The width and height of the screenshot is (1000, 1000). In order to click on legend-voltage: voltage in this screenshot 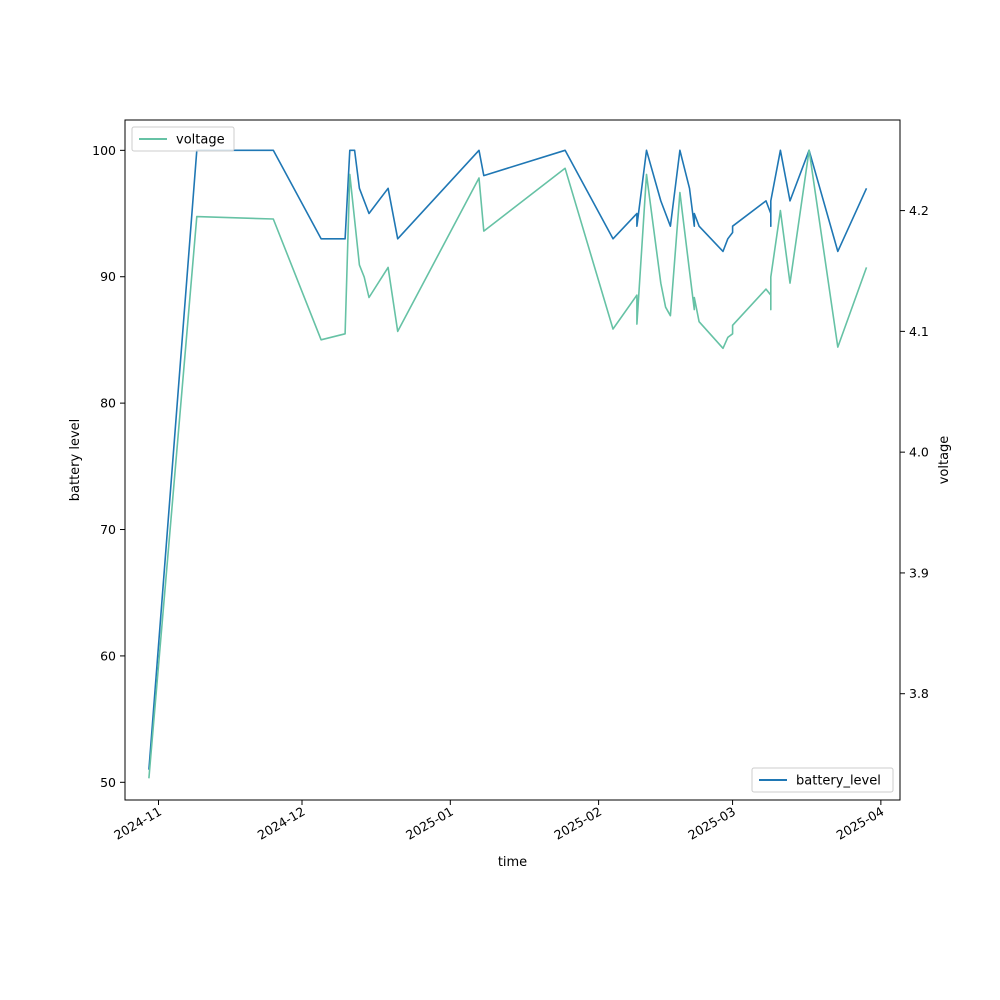, I will do `click(183, 139)`.